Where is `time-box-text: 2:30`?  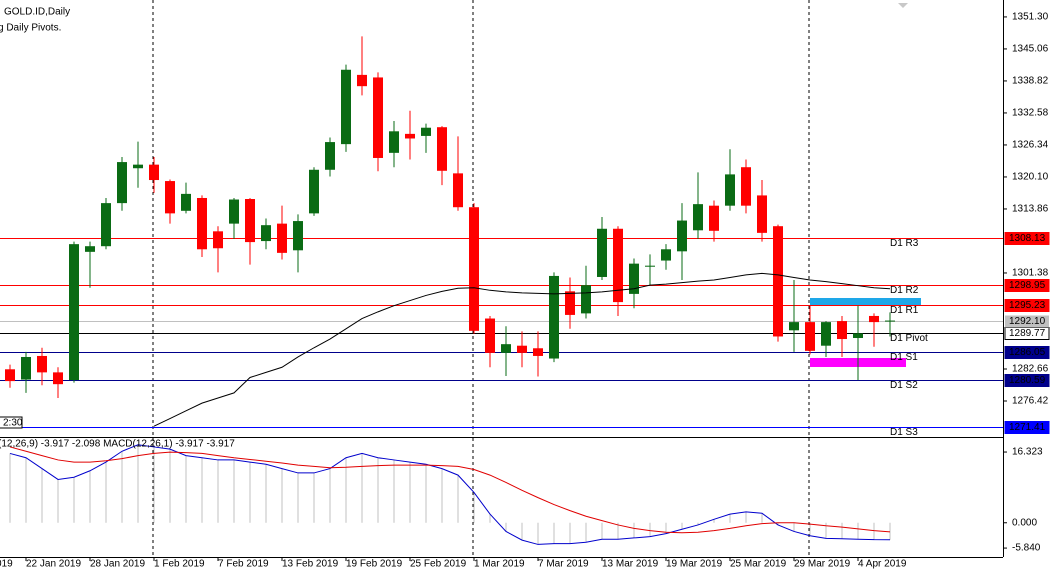
time-box-text: 2:30 is located at coordinates (13, 423).